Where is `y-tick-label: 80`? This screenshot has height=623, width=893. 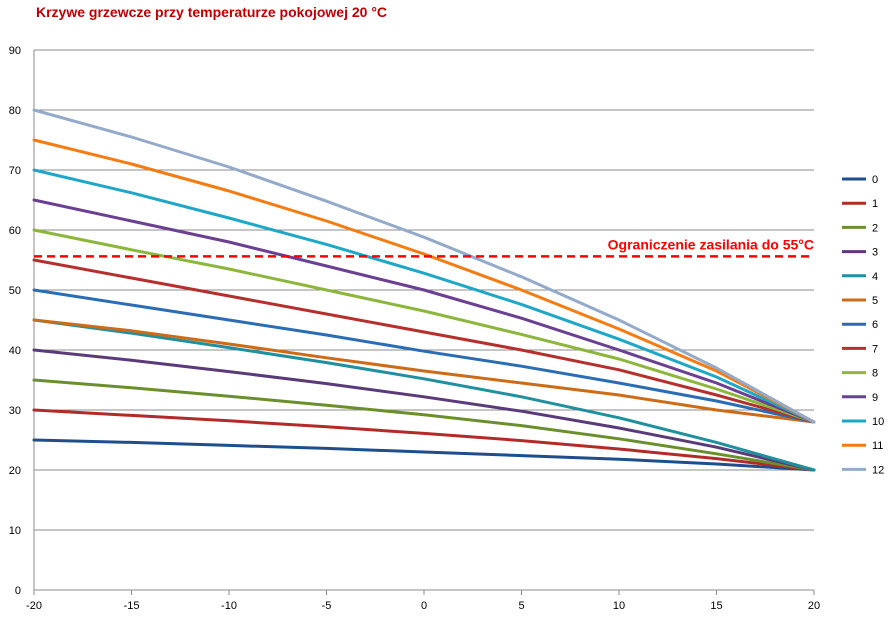 y-tick-label: 80 is located at coordinates (15, 111).